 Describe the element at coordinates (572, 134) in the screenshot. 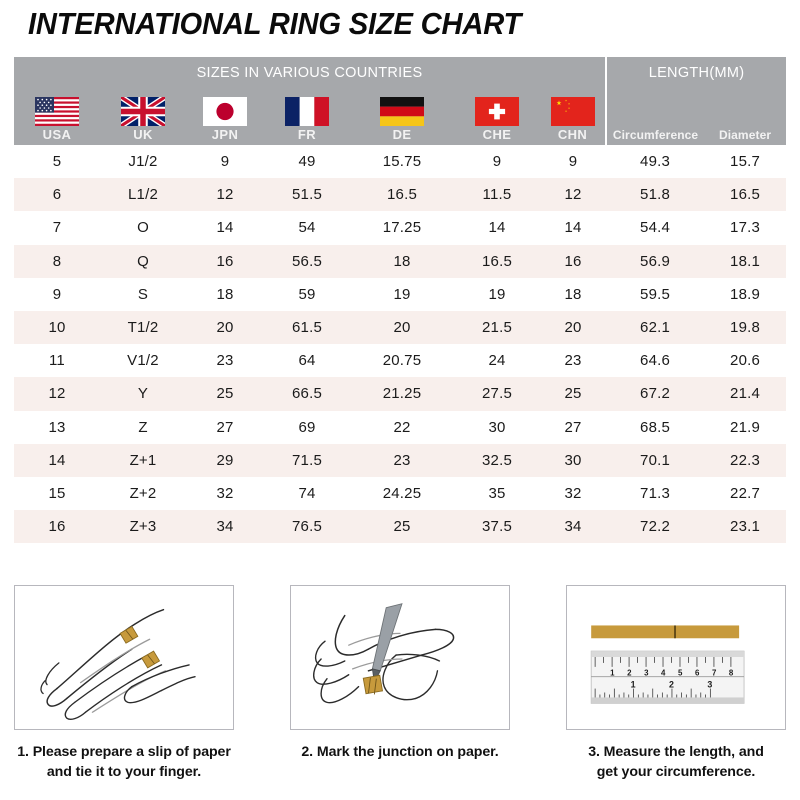

I see `column-code-chn: CHN` at that location.